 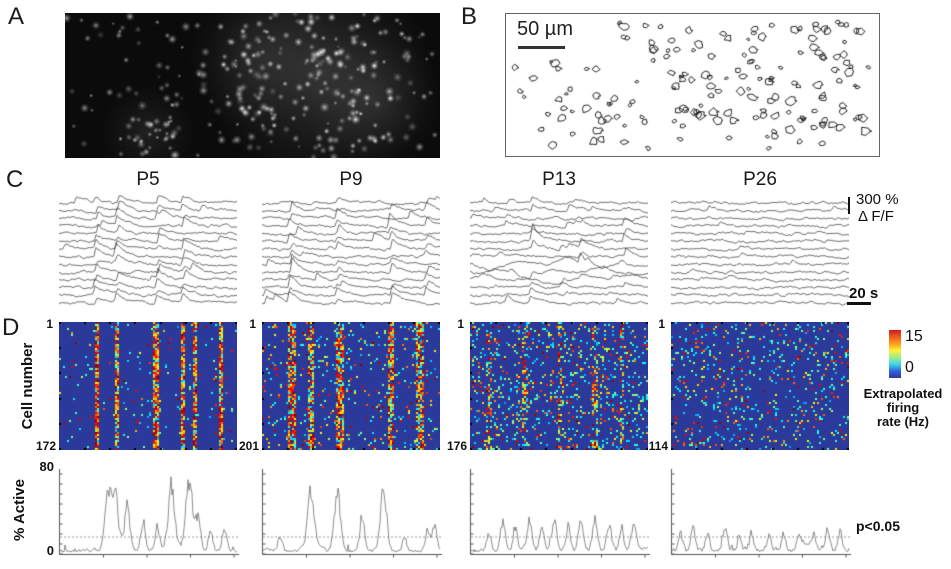 I want to click on age-title-p26: P26, so click(x=760, y=179).